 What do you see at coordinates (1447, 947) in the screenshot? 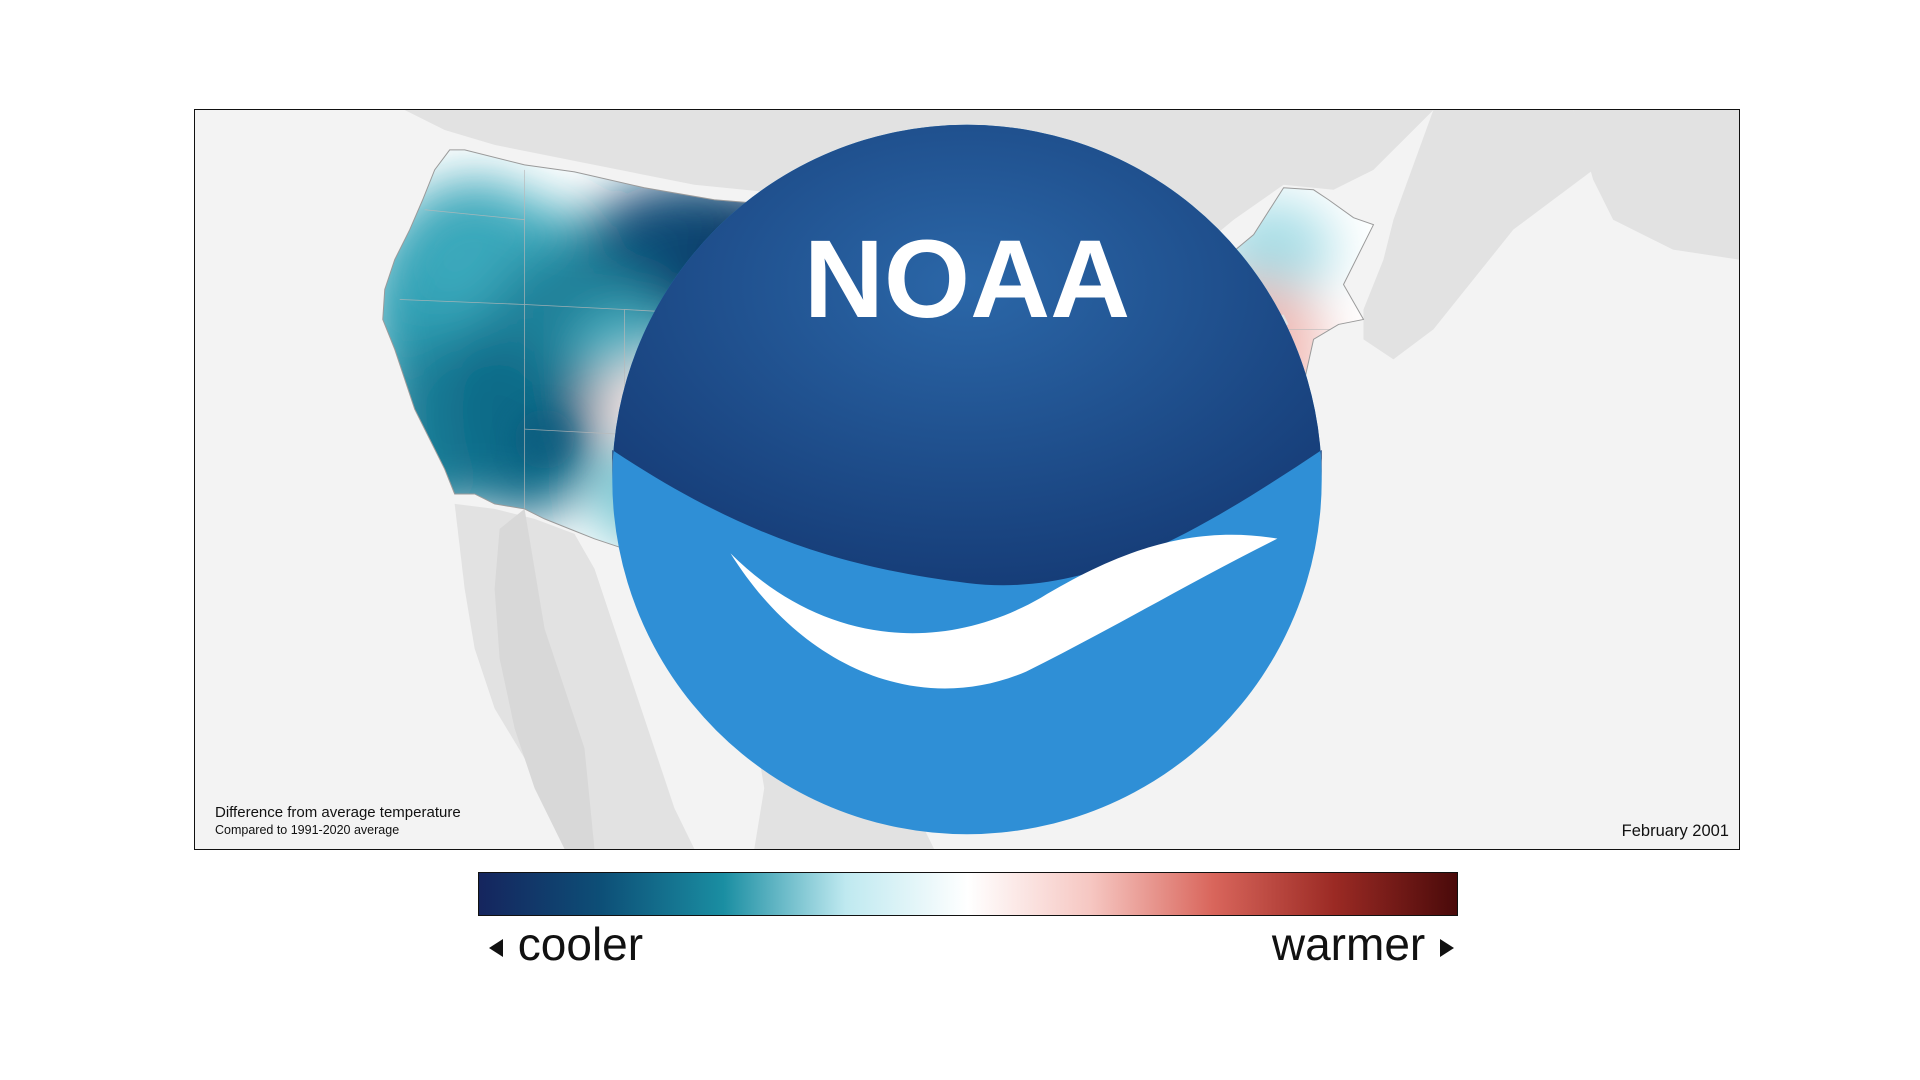
I see `right-arrow-icon` at bounding box center [1447, 947].